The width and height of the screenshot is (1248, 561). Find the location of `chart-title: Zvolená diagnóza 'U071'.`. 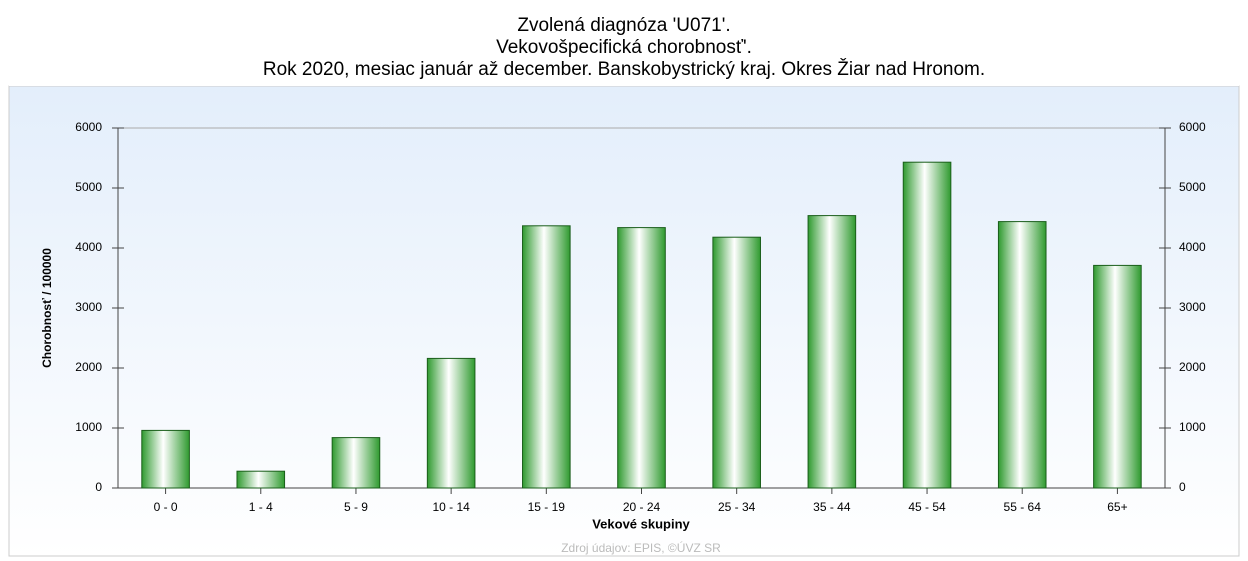

chart-title: Zvolená diagnóza 'U071'. is located at coordinates (623, 25).